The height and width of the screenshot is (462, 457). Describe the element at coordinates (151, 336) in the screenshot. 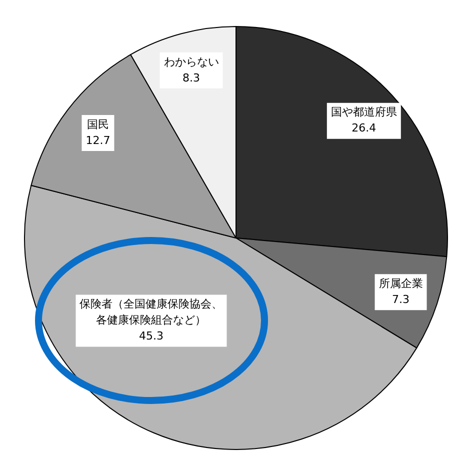

I see `data-label: 45.3` at that location.